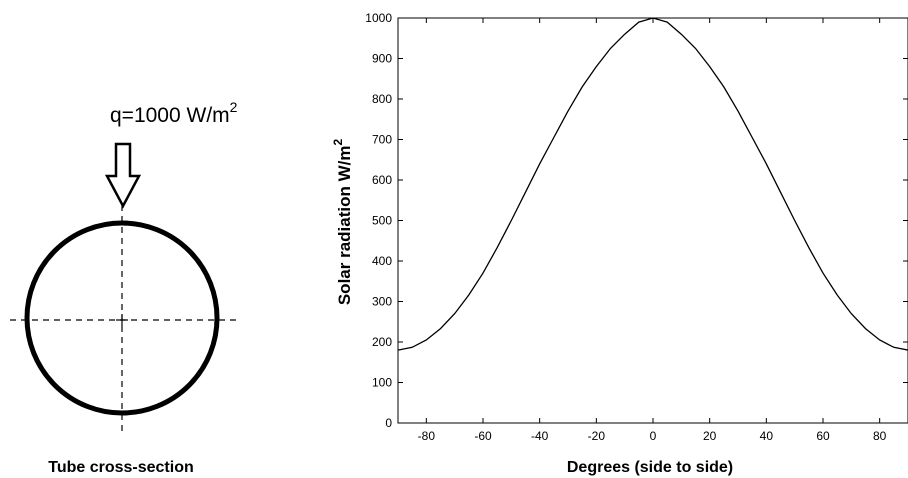 This screenshot has width=908, height=478. I want to click on tube-wall, so click(122, 318).